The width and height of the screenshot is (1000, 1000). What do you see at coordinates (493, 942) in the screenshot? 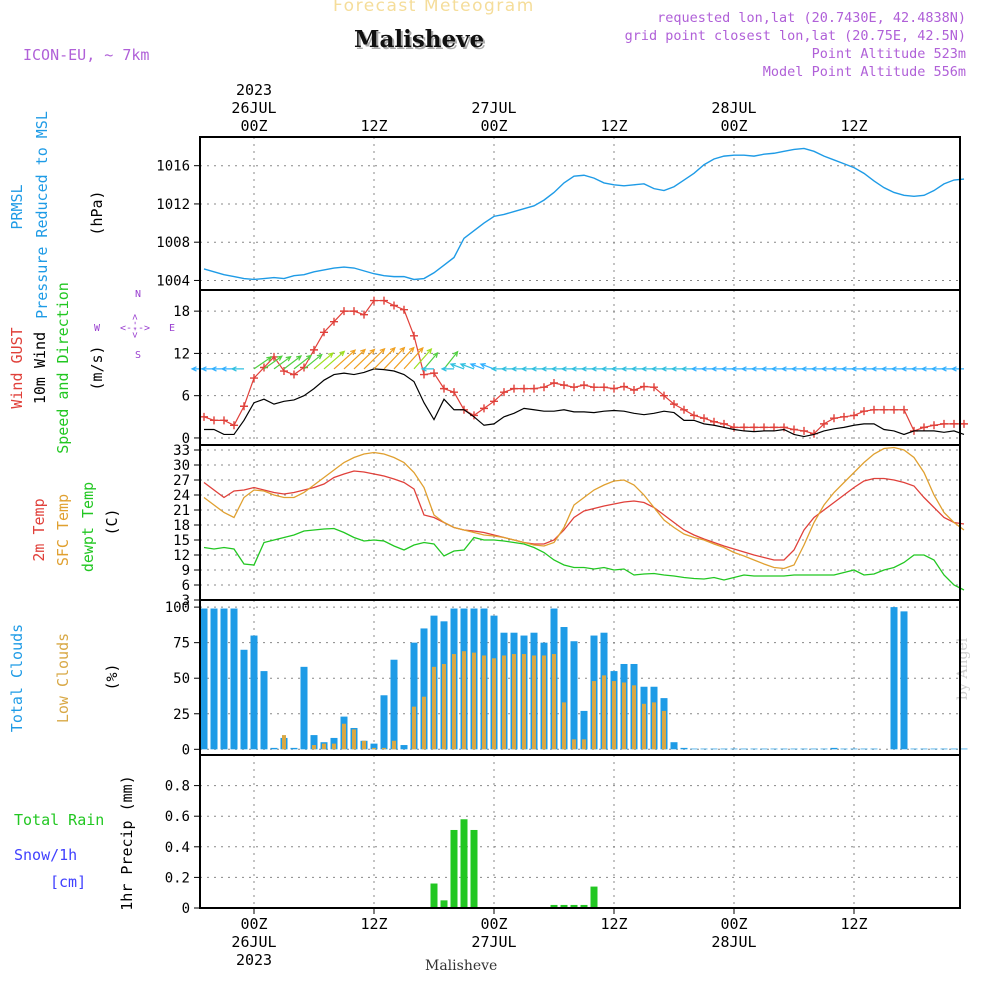
I see `time-label-bottom: 27JUL` at bounding box center [493, 942].